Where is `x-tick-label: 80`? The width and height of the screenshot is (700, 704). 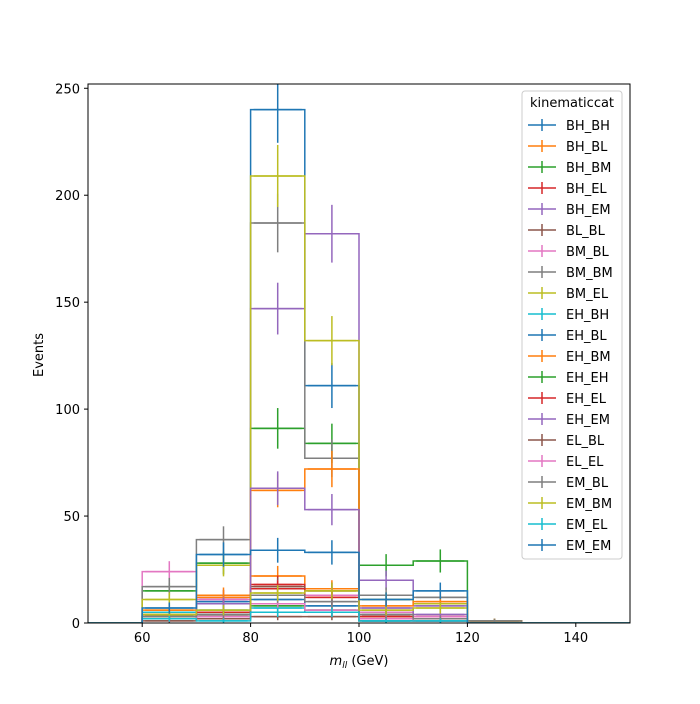
x-tick-label: 80 is located at coordinates (250, 638).